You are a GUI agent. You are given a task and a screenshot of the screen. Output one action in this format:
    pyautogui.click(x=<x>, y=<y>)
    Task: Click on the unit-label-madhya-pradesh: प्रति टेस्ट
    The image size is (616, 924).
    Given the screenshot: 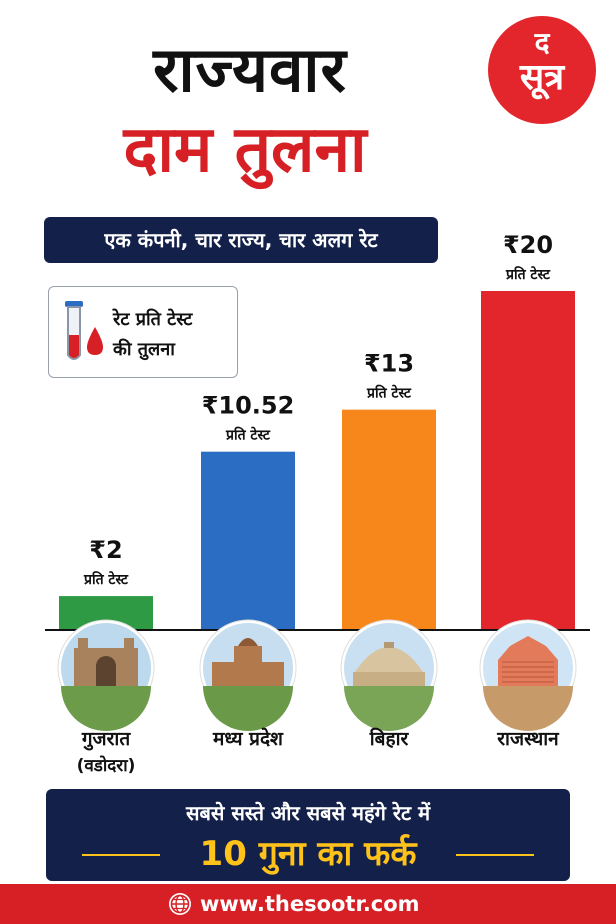 What is the action you would take?
    pyautogui.click(x=248, y=435)
    